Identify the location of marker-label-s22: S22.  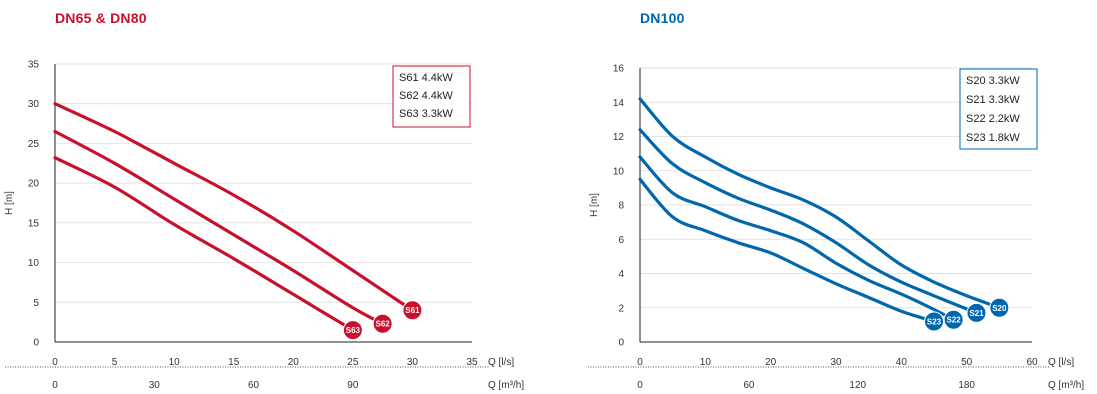
(953, 320).